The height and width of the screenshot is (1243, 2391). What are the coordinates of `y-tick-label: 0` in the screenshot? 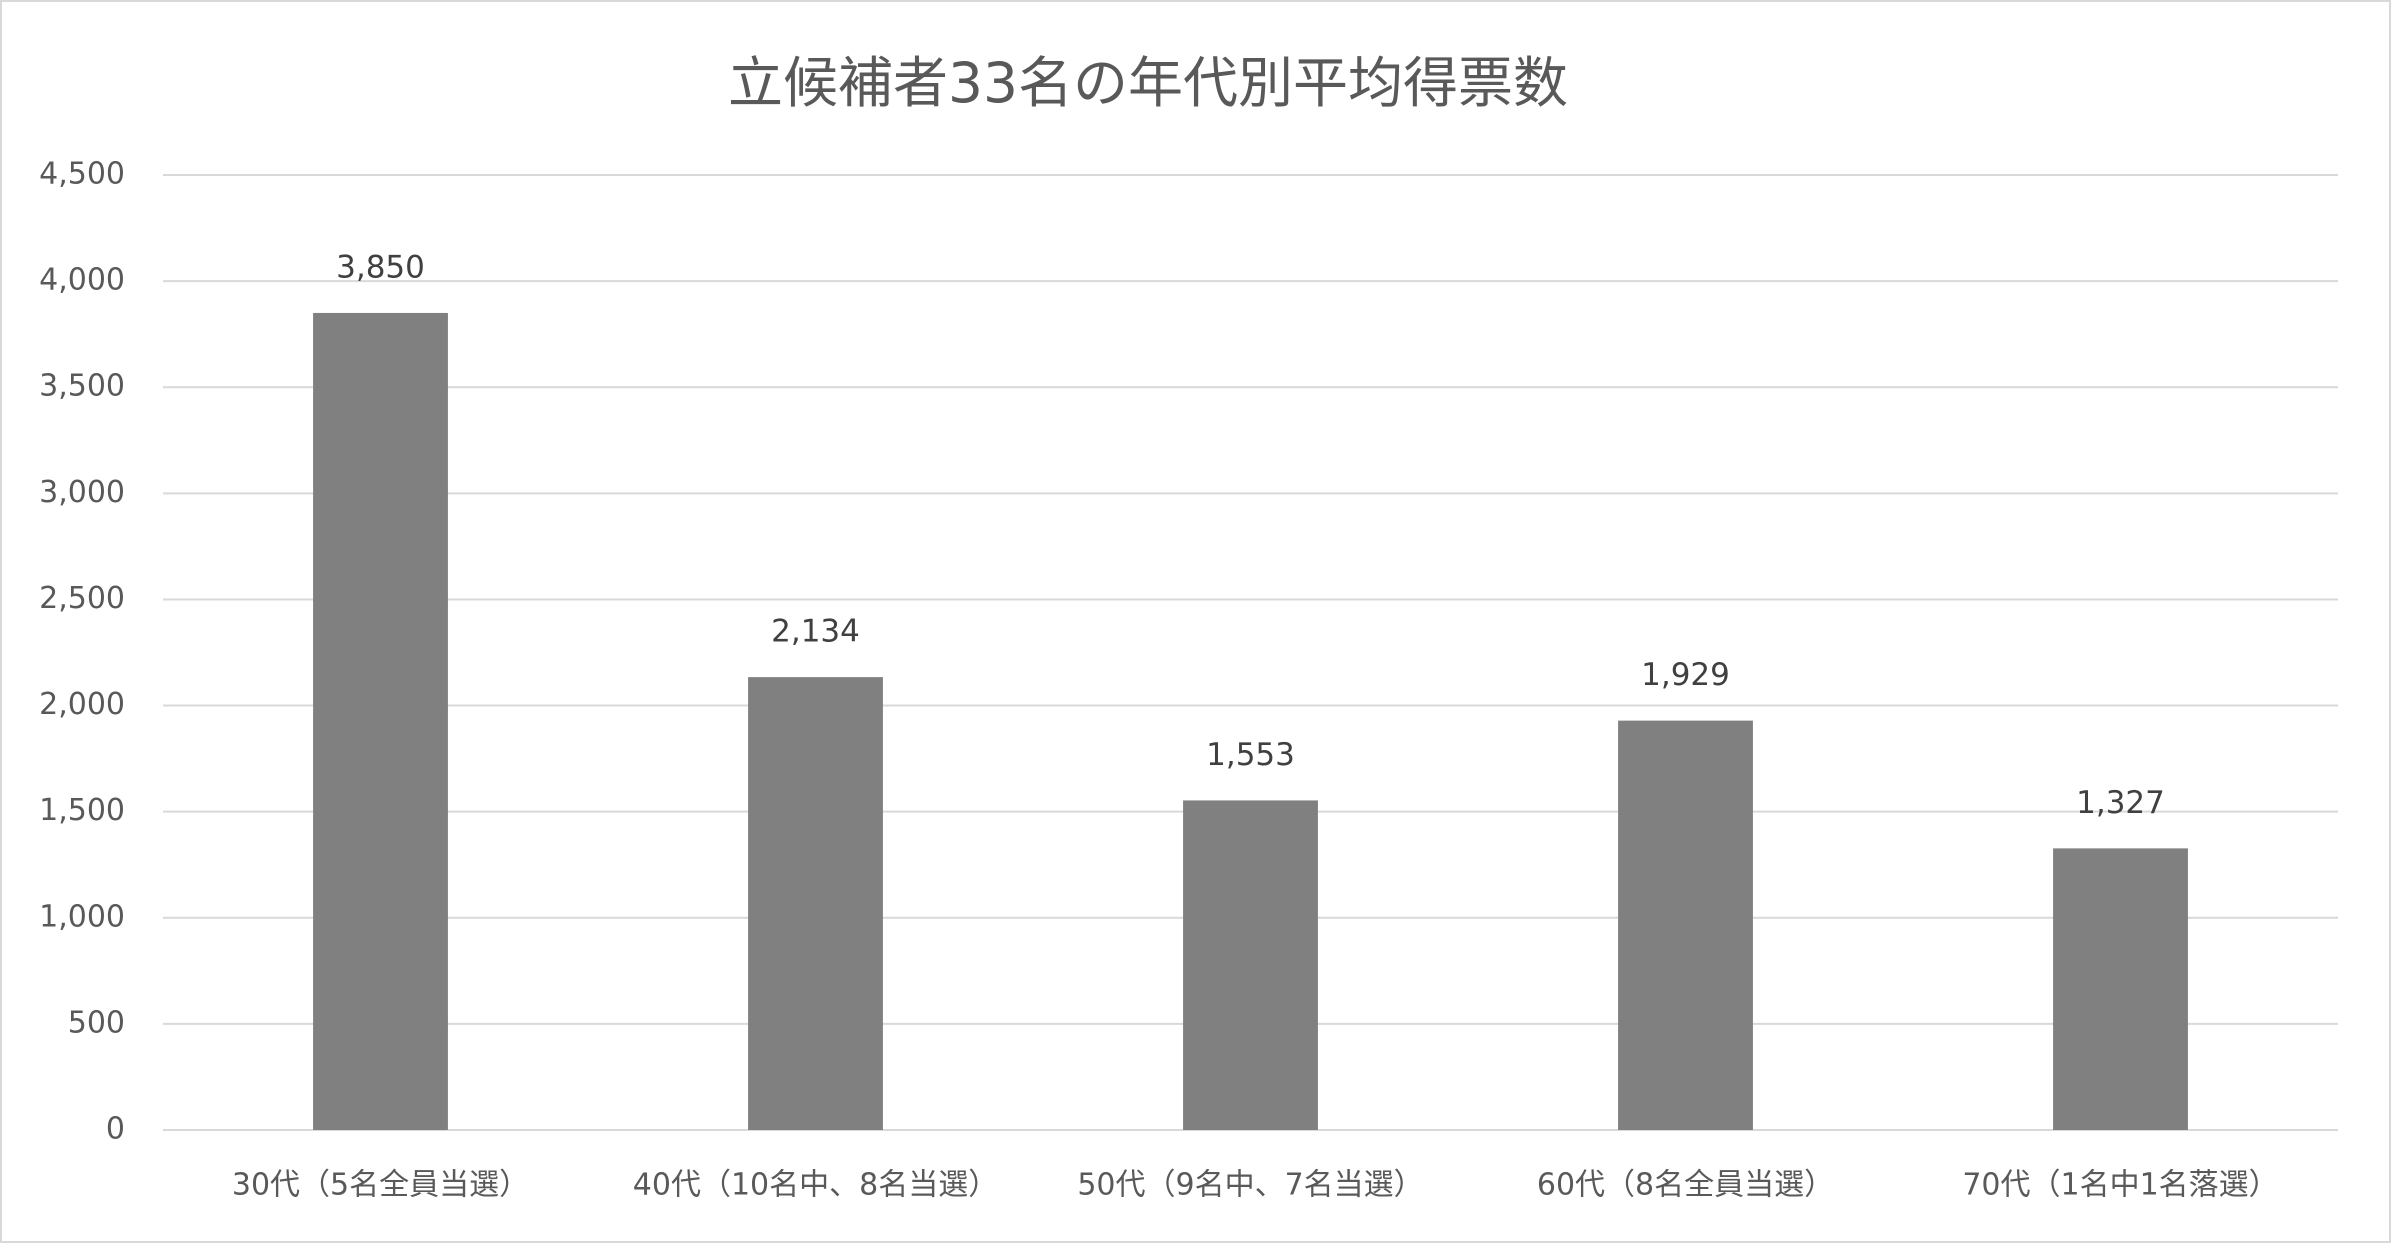 It's located at (115, 1129).